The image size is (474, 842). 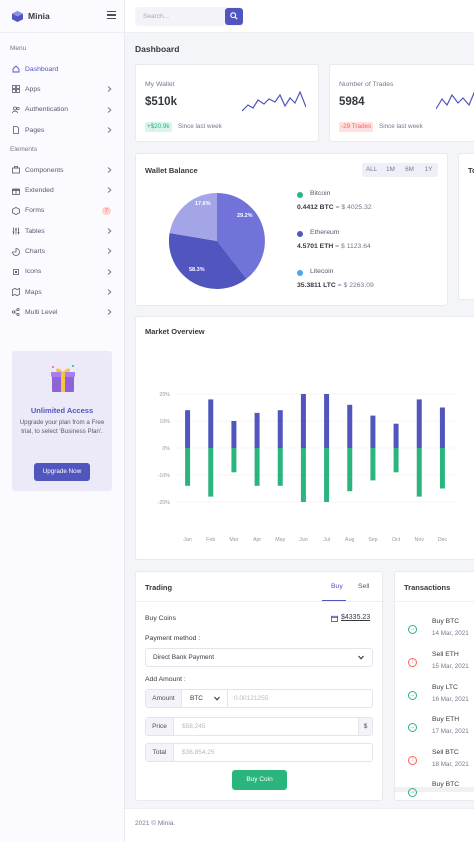 What do you see at coordinates (337, 586) in the screenshot?
I see `tab-buy: Buy` at bounding box center [337, 586].